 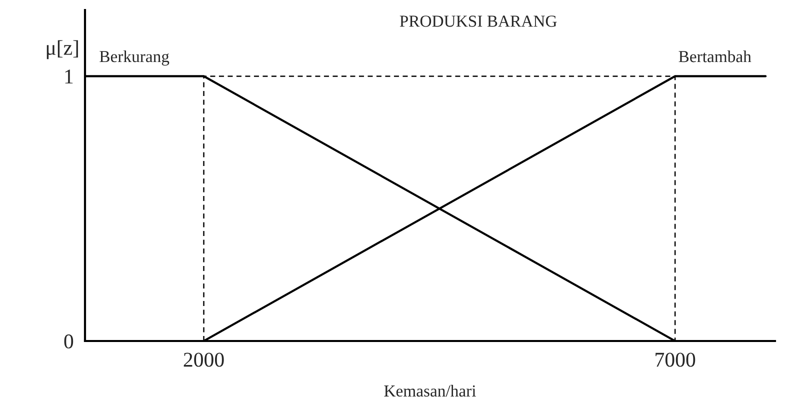 What do you see at coordinates (204, 359) in the screenshot?
I see `x-tick-label: 2000` at bounding box center [204, 359].